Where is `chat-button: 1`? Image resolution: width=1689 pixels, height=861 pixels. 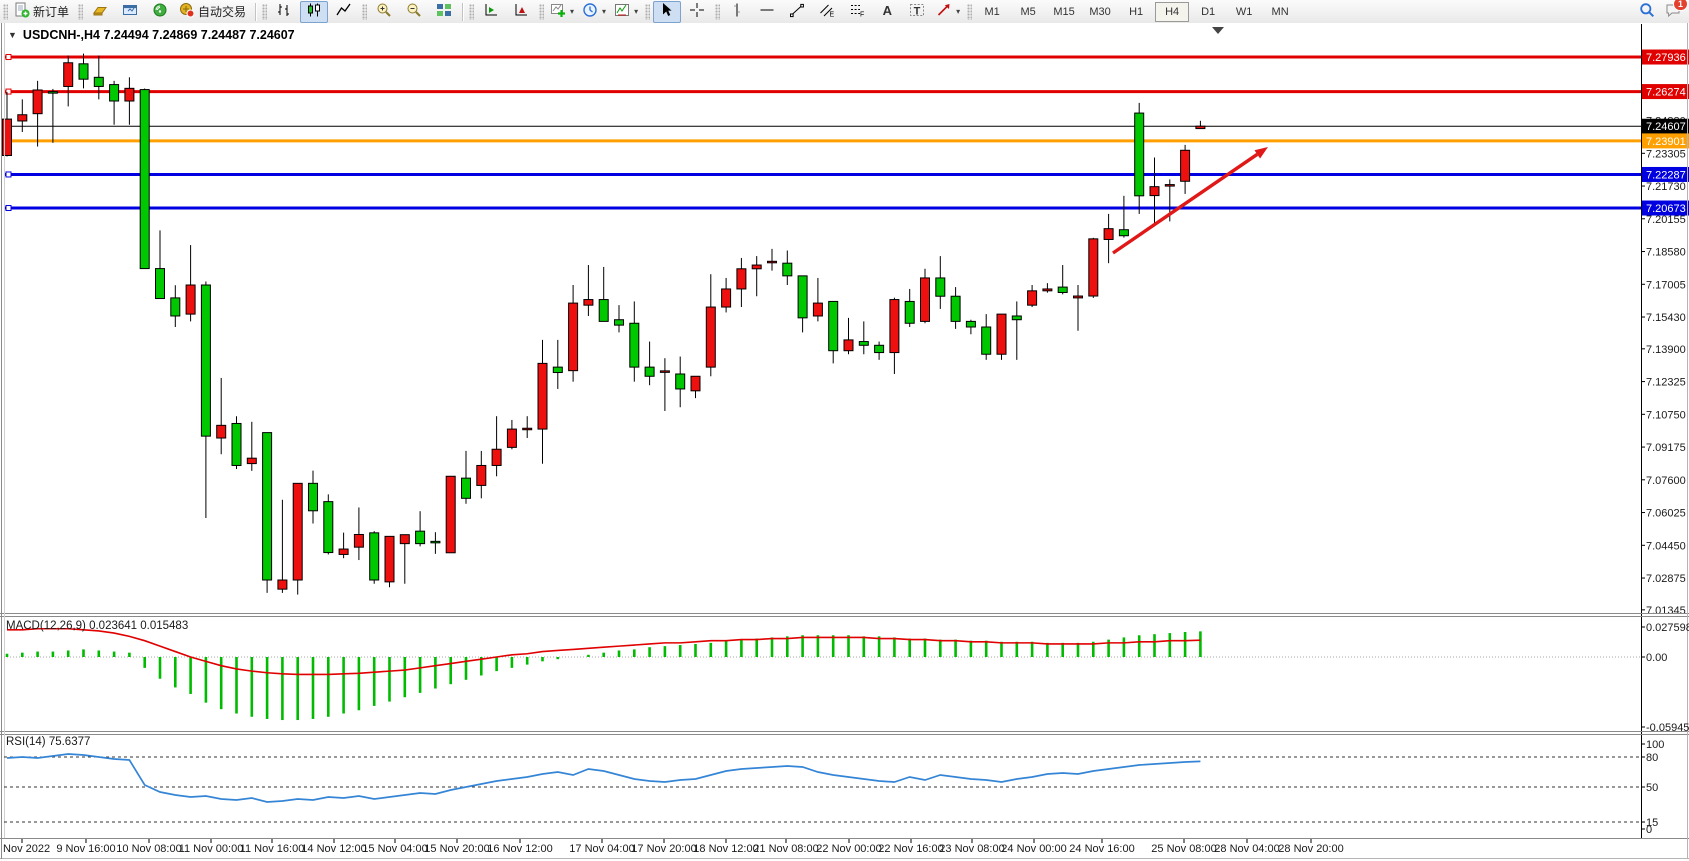
chat-button: 1 is located at coordinates (1676, 10).